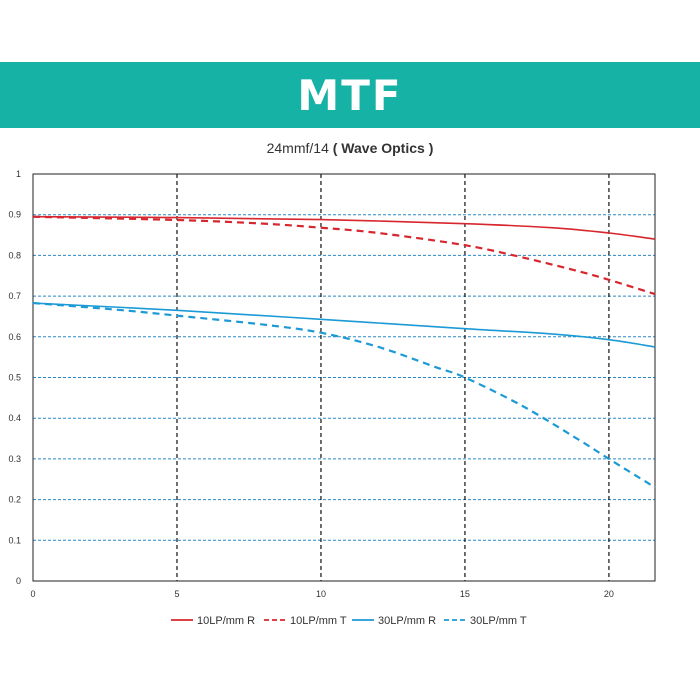 This screenshot has height=700, width=700. I want to click on legend-layer: 10LP/mm R 10LP/mm T 30LP/mm R 30LP/mm T, so click(349, 621).